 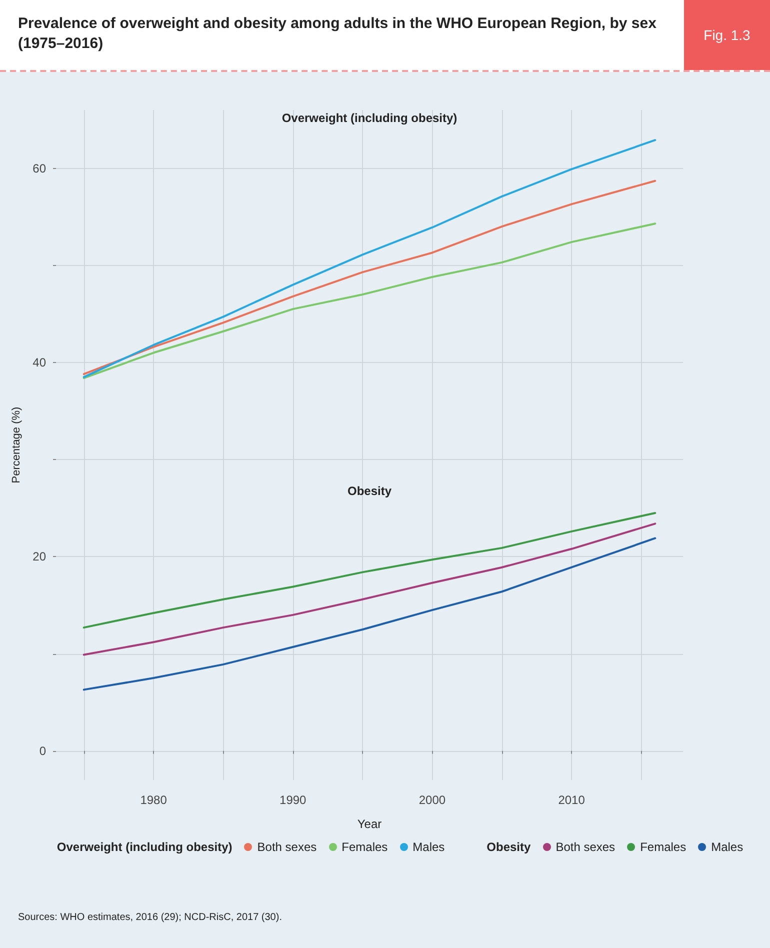 I want to click on x-tick-label: 2010, so click(x=572, y=800).